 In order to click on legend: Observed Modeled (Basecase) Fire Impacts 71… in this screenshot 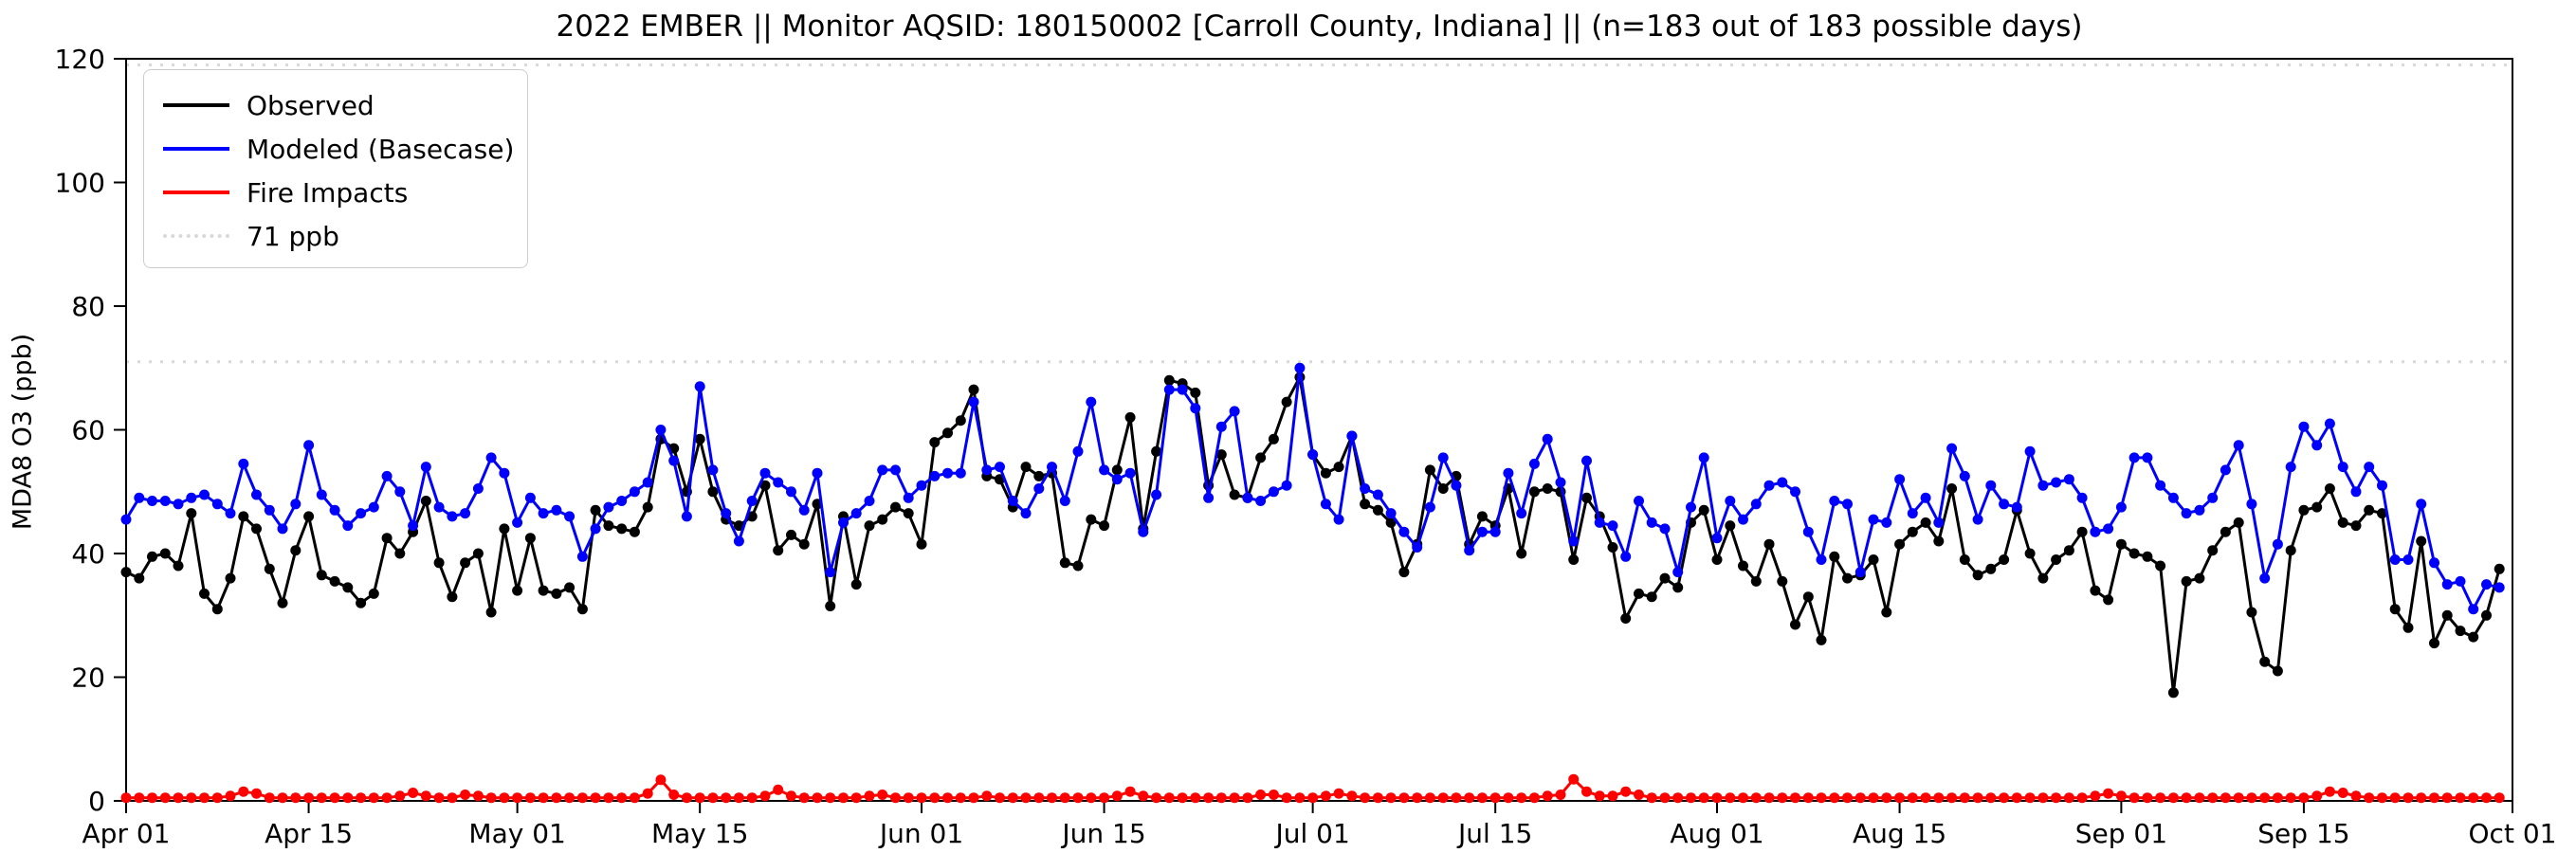, I will do `click(335, 168)`.